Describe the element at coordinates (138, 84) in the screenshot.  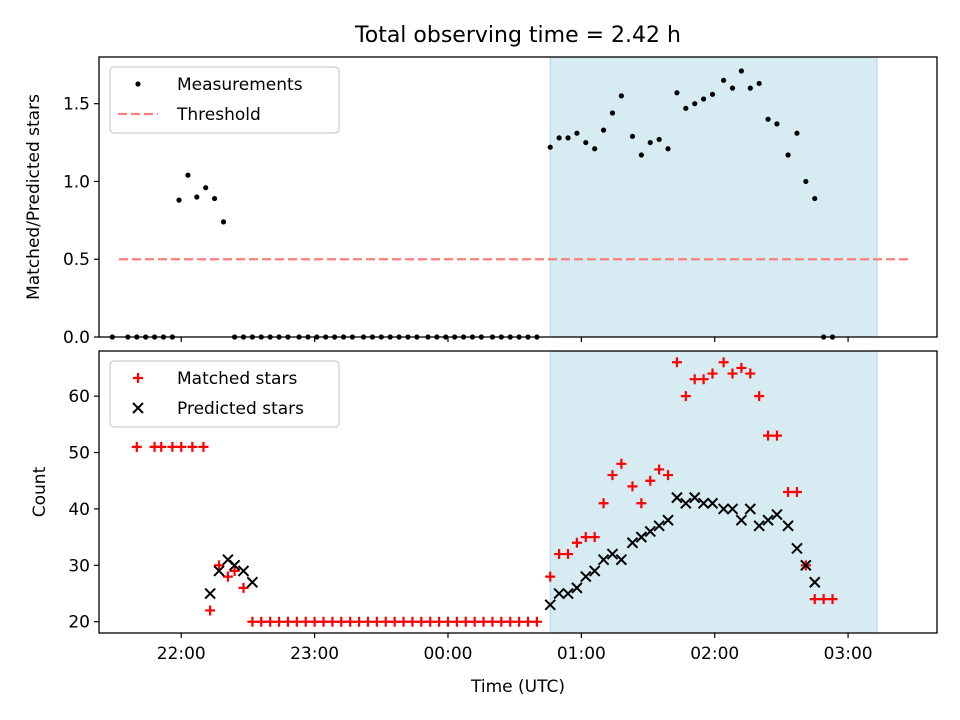
I see `legend-dot-marker` at that location.